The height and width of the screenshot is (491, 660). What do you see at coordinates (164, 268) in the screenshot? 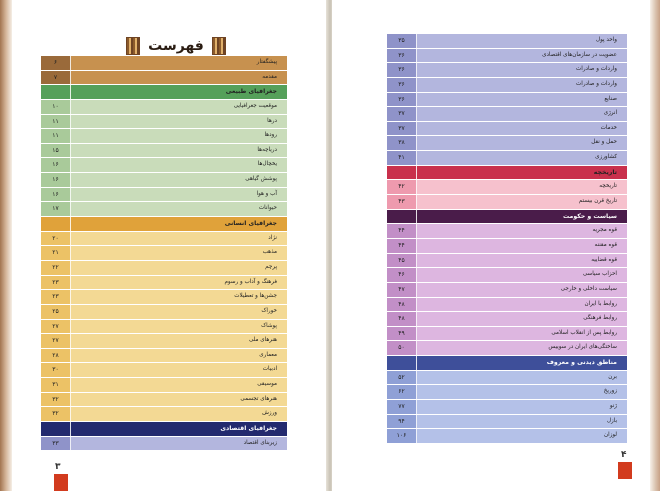
I see `toc-row: ۲۲ پرچم` at bounding box center [164, 268].